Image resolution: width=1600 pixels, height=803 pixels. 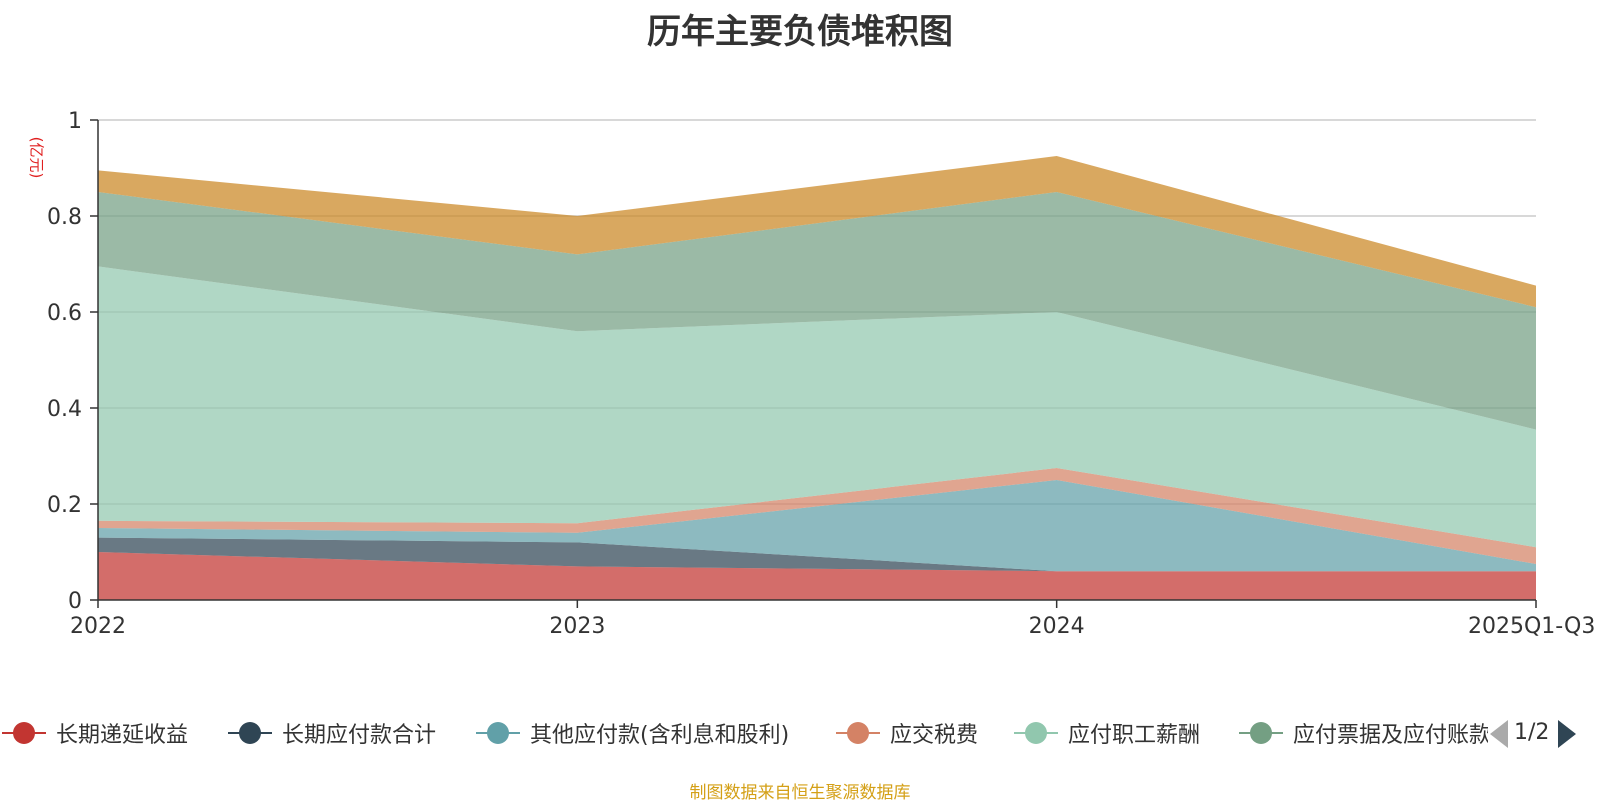 What do you see at coordinates (934, 735) in the screenshot?
I see `legend-label: 应交税费` at bounding box center [934, 735].